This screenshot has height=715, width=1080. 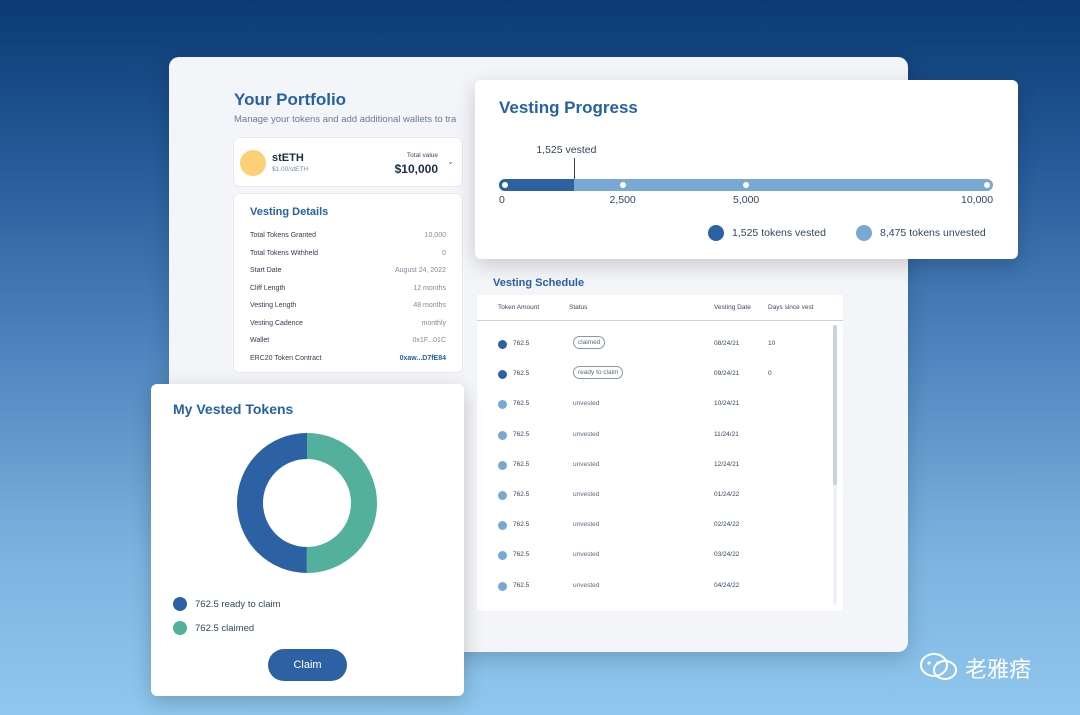 I want to click on column-header: Vesting Date, so click(x=732, y=307).